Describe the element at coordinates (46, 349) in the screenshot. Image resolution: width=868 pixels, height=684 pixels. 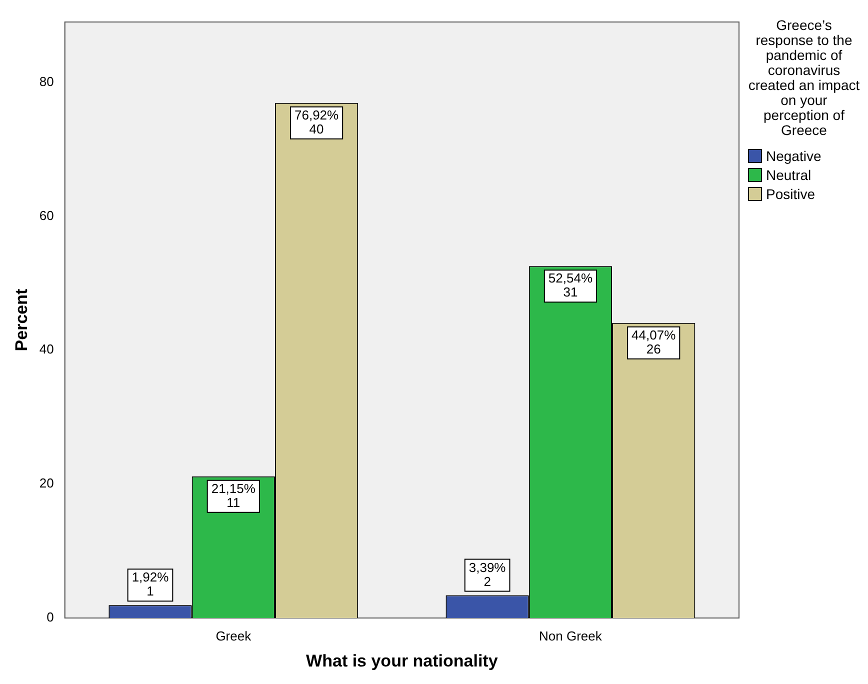
I see `y-tick-label: 40` at that location.